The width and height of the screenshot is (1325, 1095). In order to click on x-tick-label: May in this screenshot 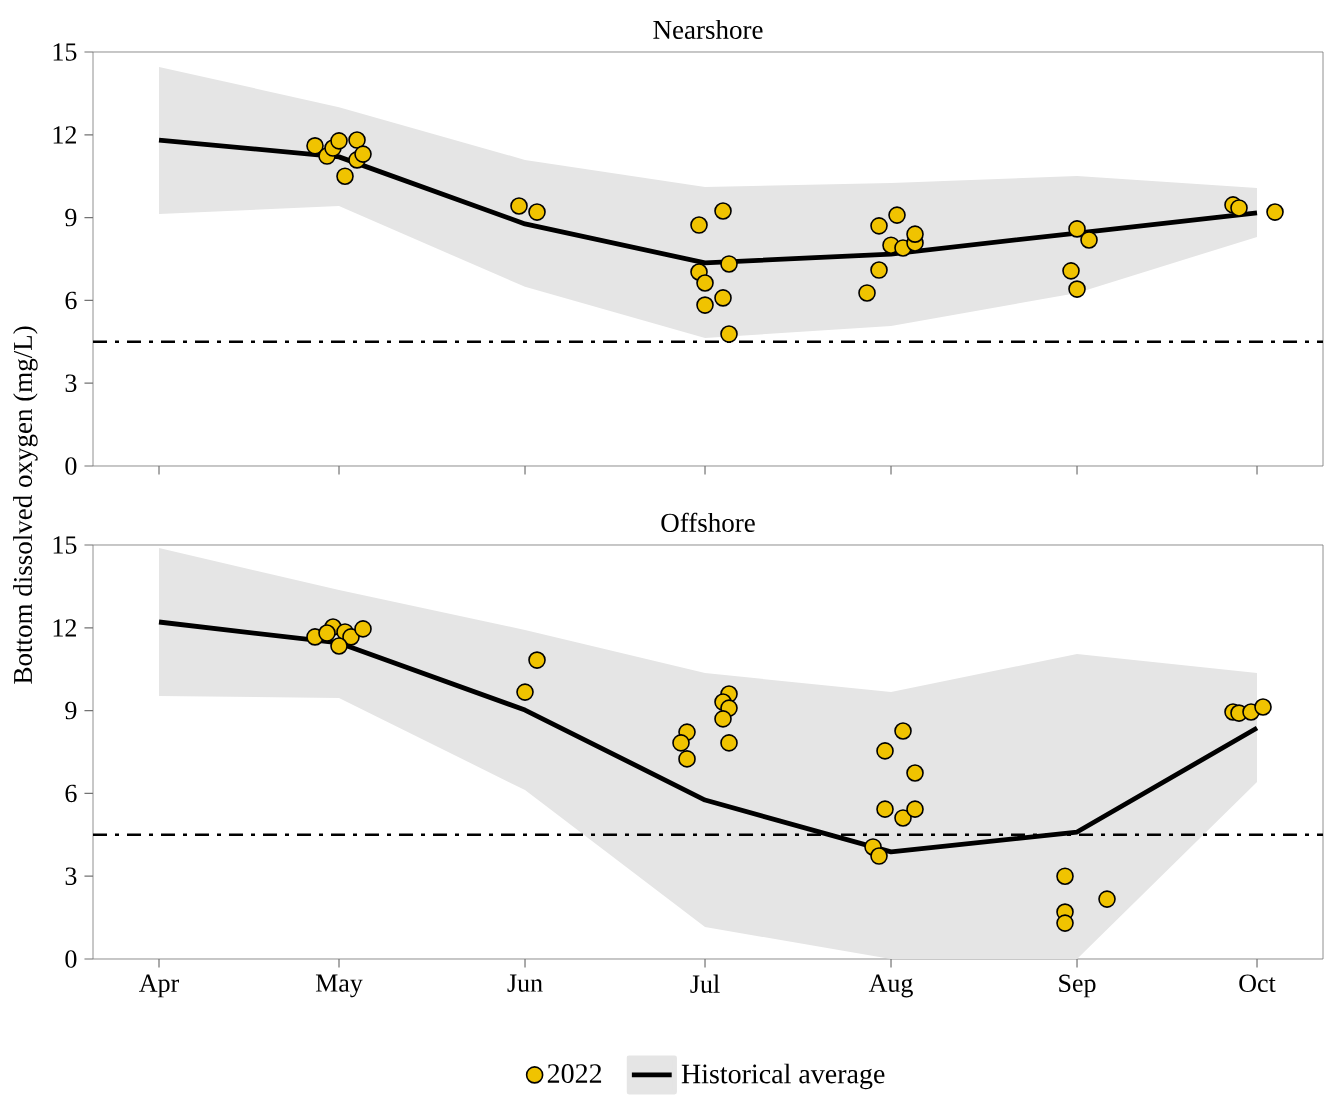, I will do `click(339, 986)`.